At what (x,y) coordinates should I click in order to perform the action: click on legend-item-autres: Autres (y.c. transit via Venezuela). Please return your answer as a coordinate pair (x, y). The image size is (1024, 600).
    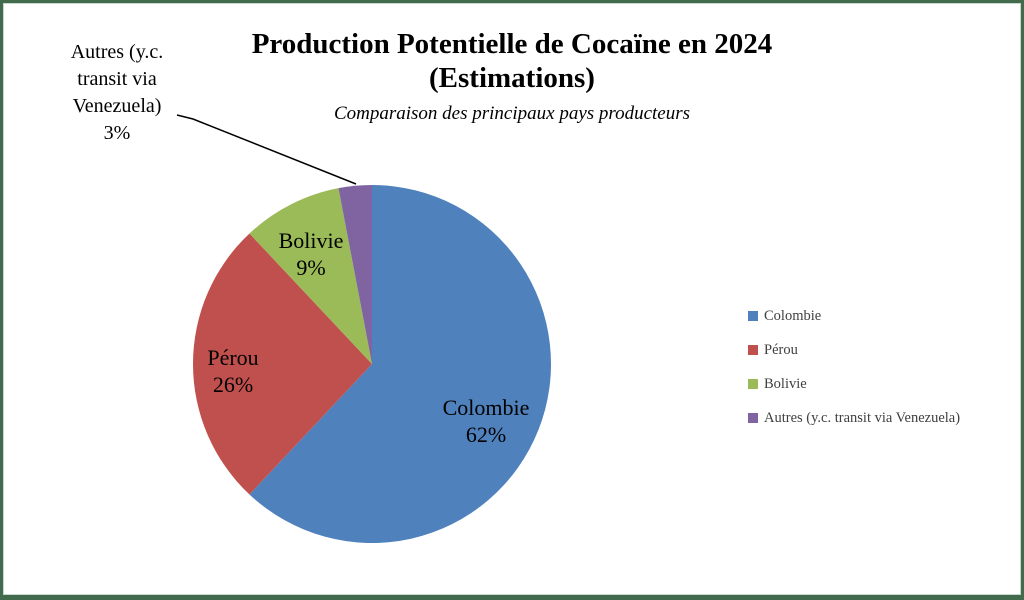
    Looking at the image, I should click on (854, 418).